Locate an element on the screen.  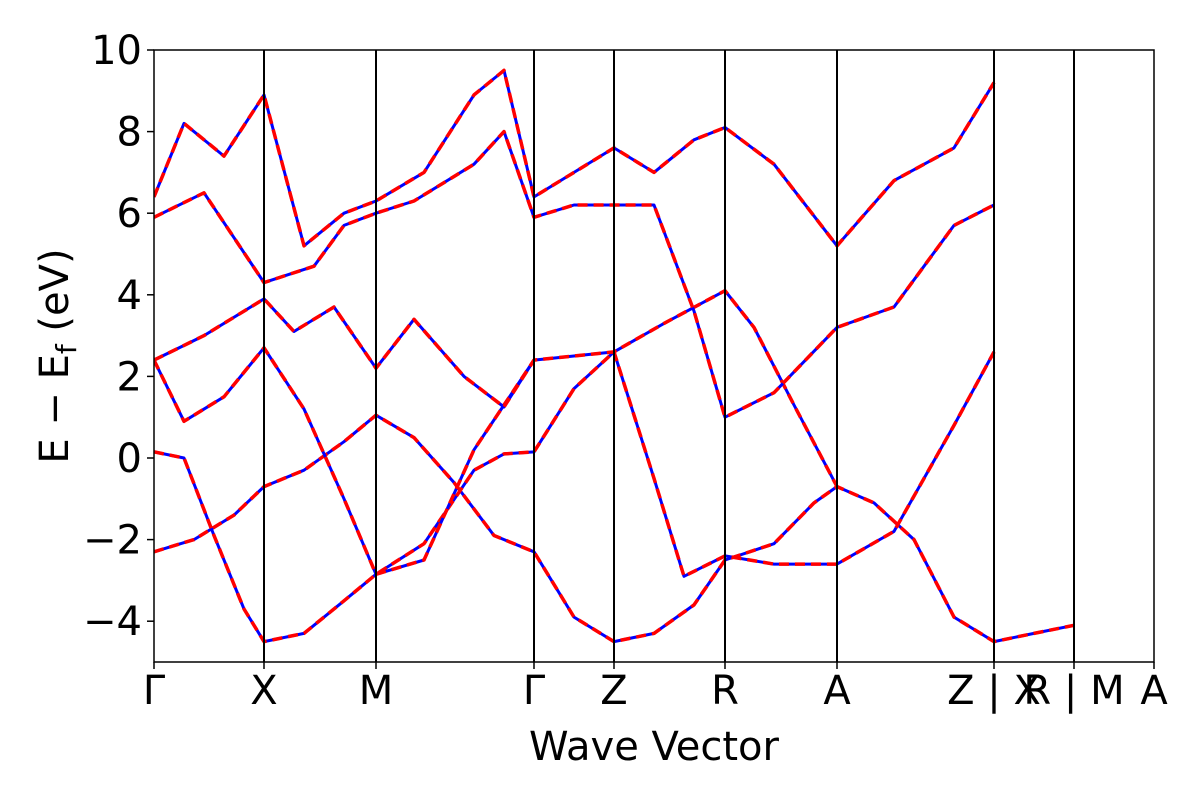
band-3-reference is located at coordinates (345, 353).